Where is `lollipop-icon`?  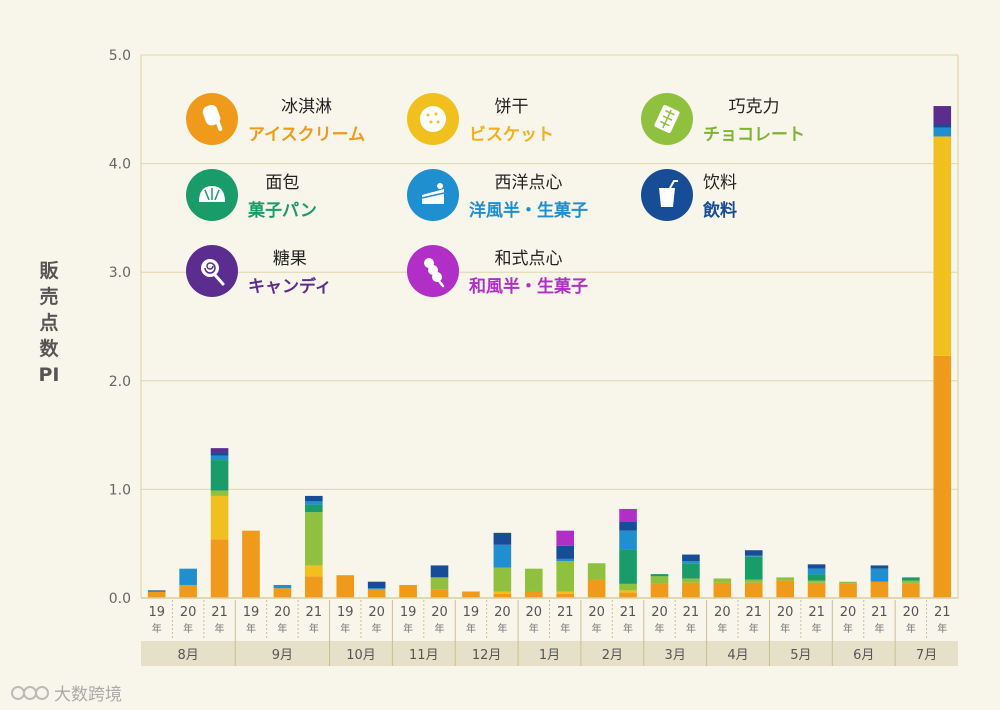
lollipop-icon is located at coordinates (212, 270).